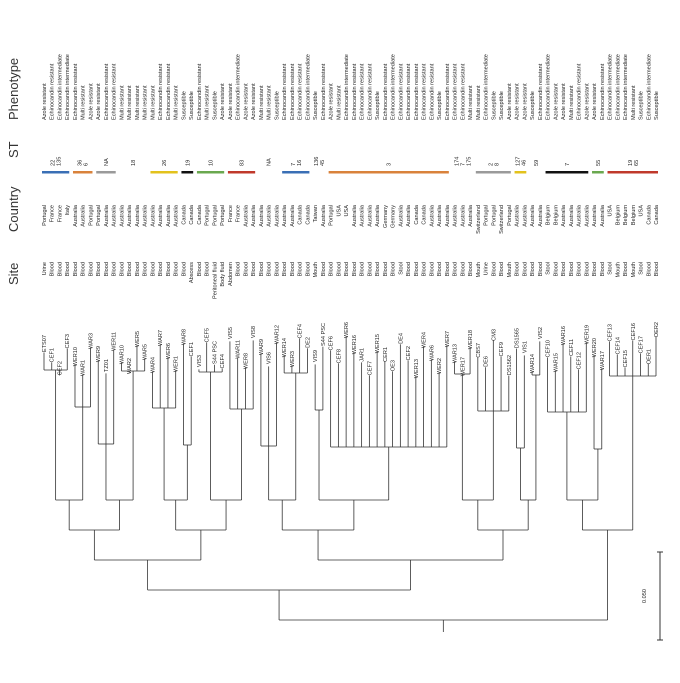  I want to click on site-label: Urine, so click(45, 268).